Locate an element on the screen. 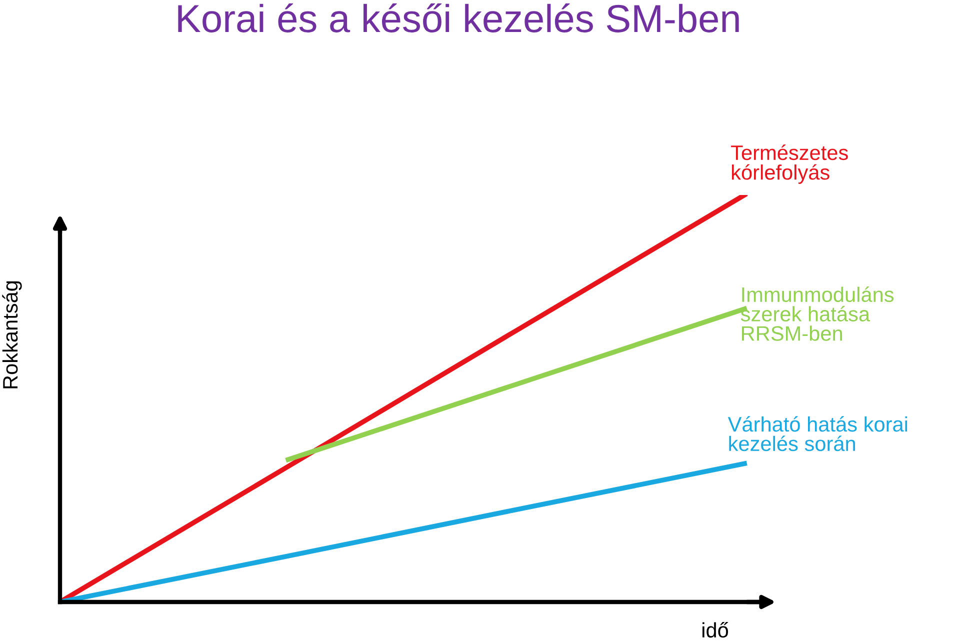 The height and width of the screenshot is (641, 960). series-label: Várható hatás korai kezelés során is located at coordinates (818, 434).